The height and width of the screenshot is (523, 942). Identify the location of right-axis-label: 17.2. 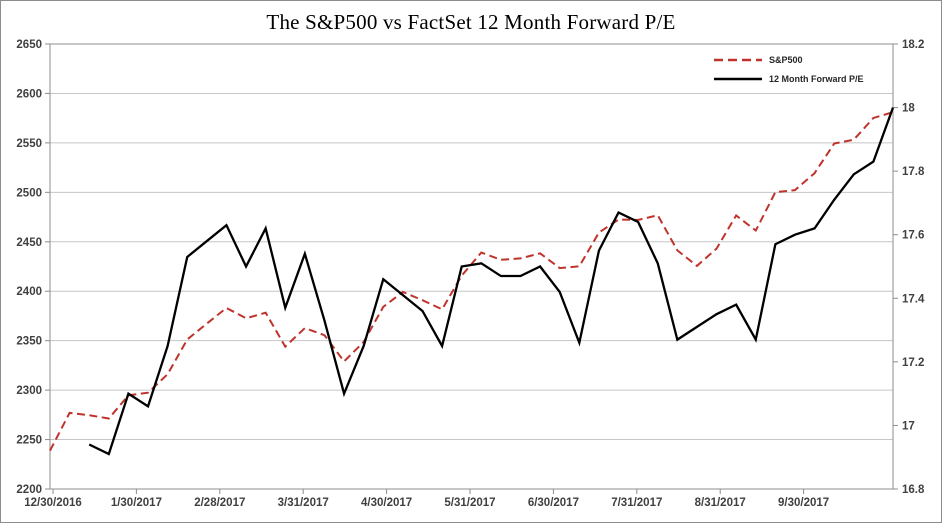
(913, 363).